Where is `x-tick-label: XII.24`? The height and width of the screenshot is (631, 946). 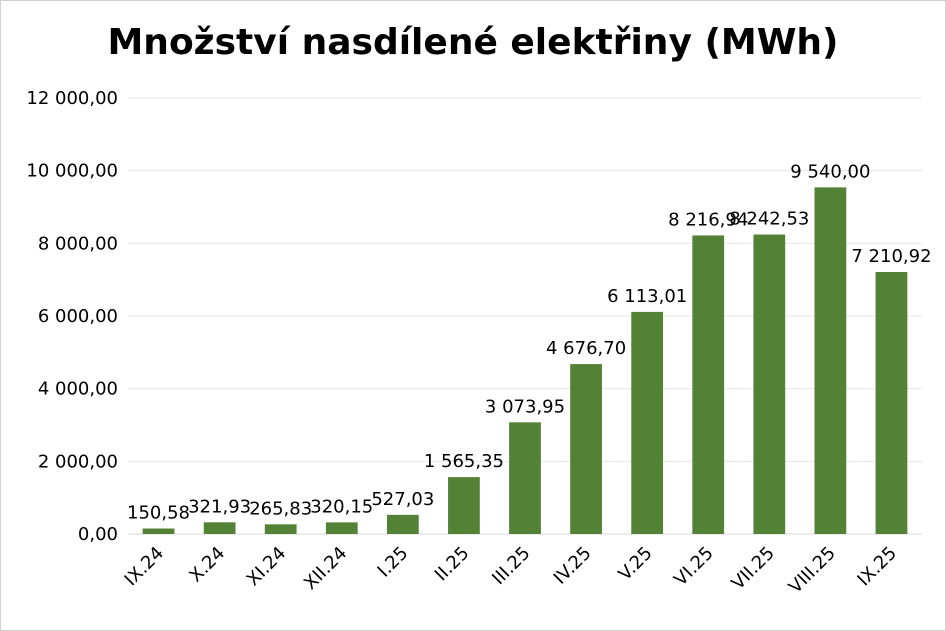
x-tick-label: XII.24 is located at coordinates (325, 568).